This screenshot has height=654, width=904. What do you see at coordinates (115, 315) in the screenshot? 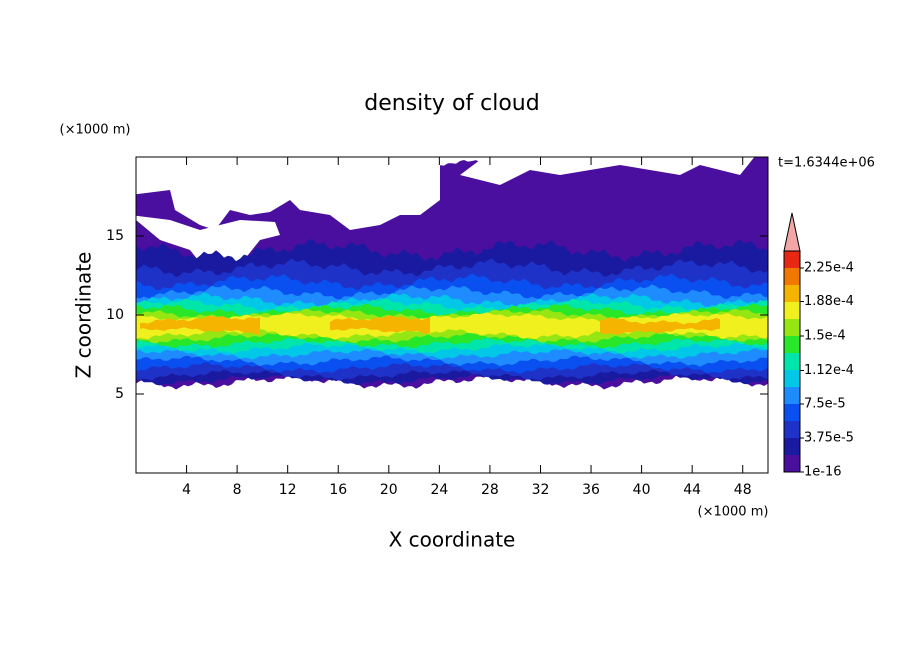
I see `y-tick-label: 10` at bounding box center [115, 315].